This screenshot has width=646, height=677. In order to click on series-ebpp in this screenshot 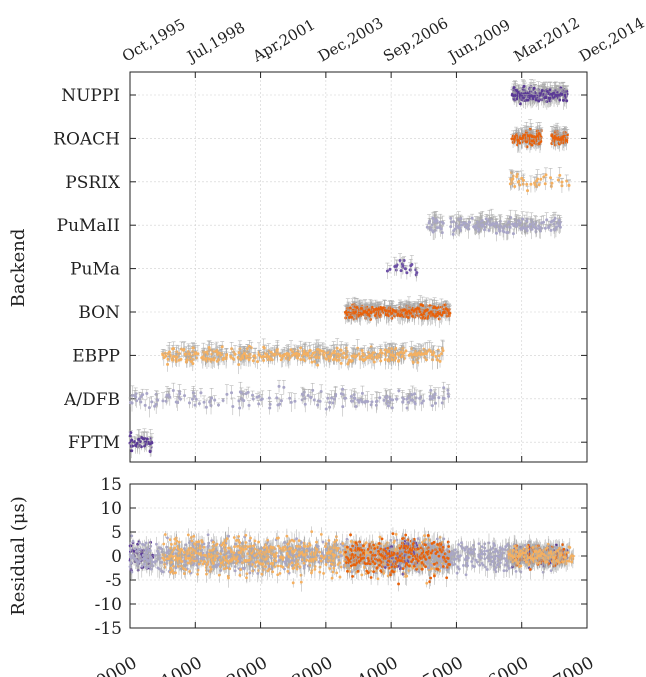, I will do `click(302, 356)`.